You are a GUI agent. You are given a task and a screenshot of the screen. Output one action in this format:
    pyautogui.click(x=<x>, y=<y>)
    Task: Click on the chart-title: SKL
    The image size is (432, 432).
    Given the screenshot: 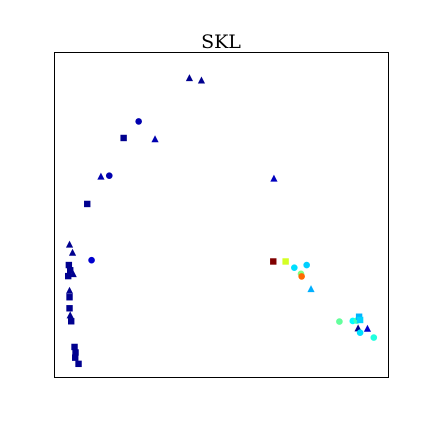 What is the action you would take?
    pyautogui.click(x=221, y=42)
    